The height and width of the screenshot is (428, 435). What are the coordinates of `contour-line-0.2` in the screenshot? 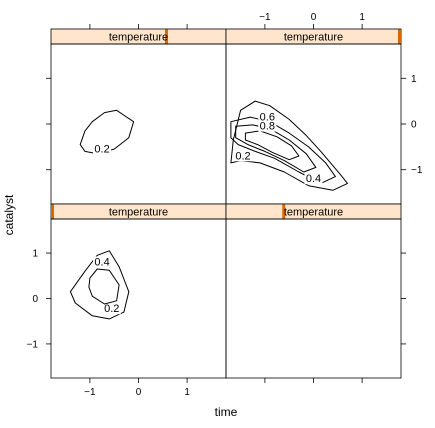 It's located at (289, 145).